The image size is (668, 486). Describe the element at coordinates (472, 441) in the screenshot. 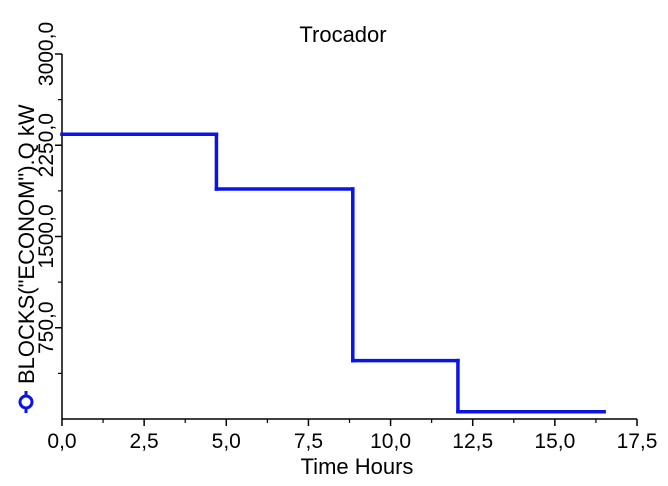

I see `x-tick-label: 12,5` at that location.